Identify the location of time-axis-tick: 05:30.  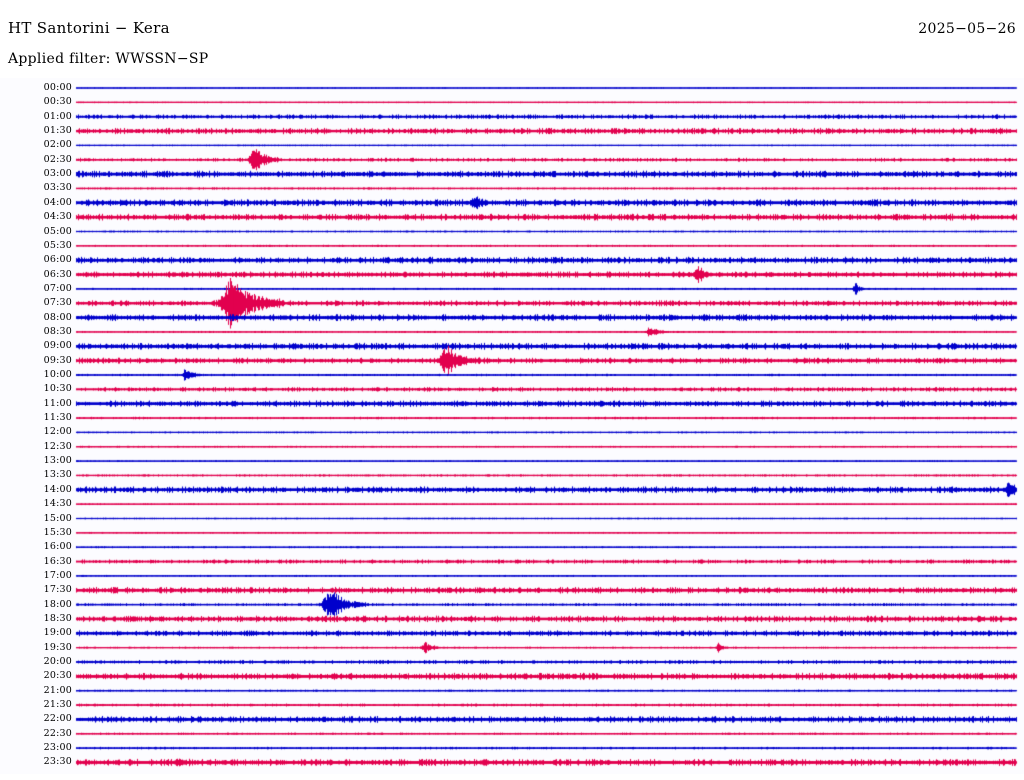
(57, 245).